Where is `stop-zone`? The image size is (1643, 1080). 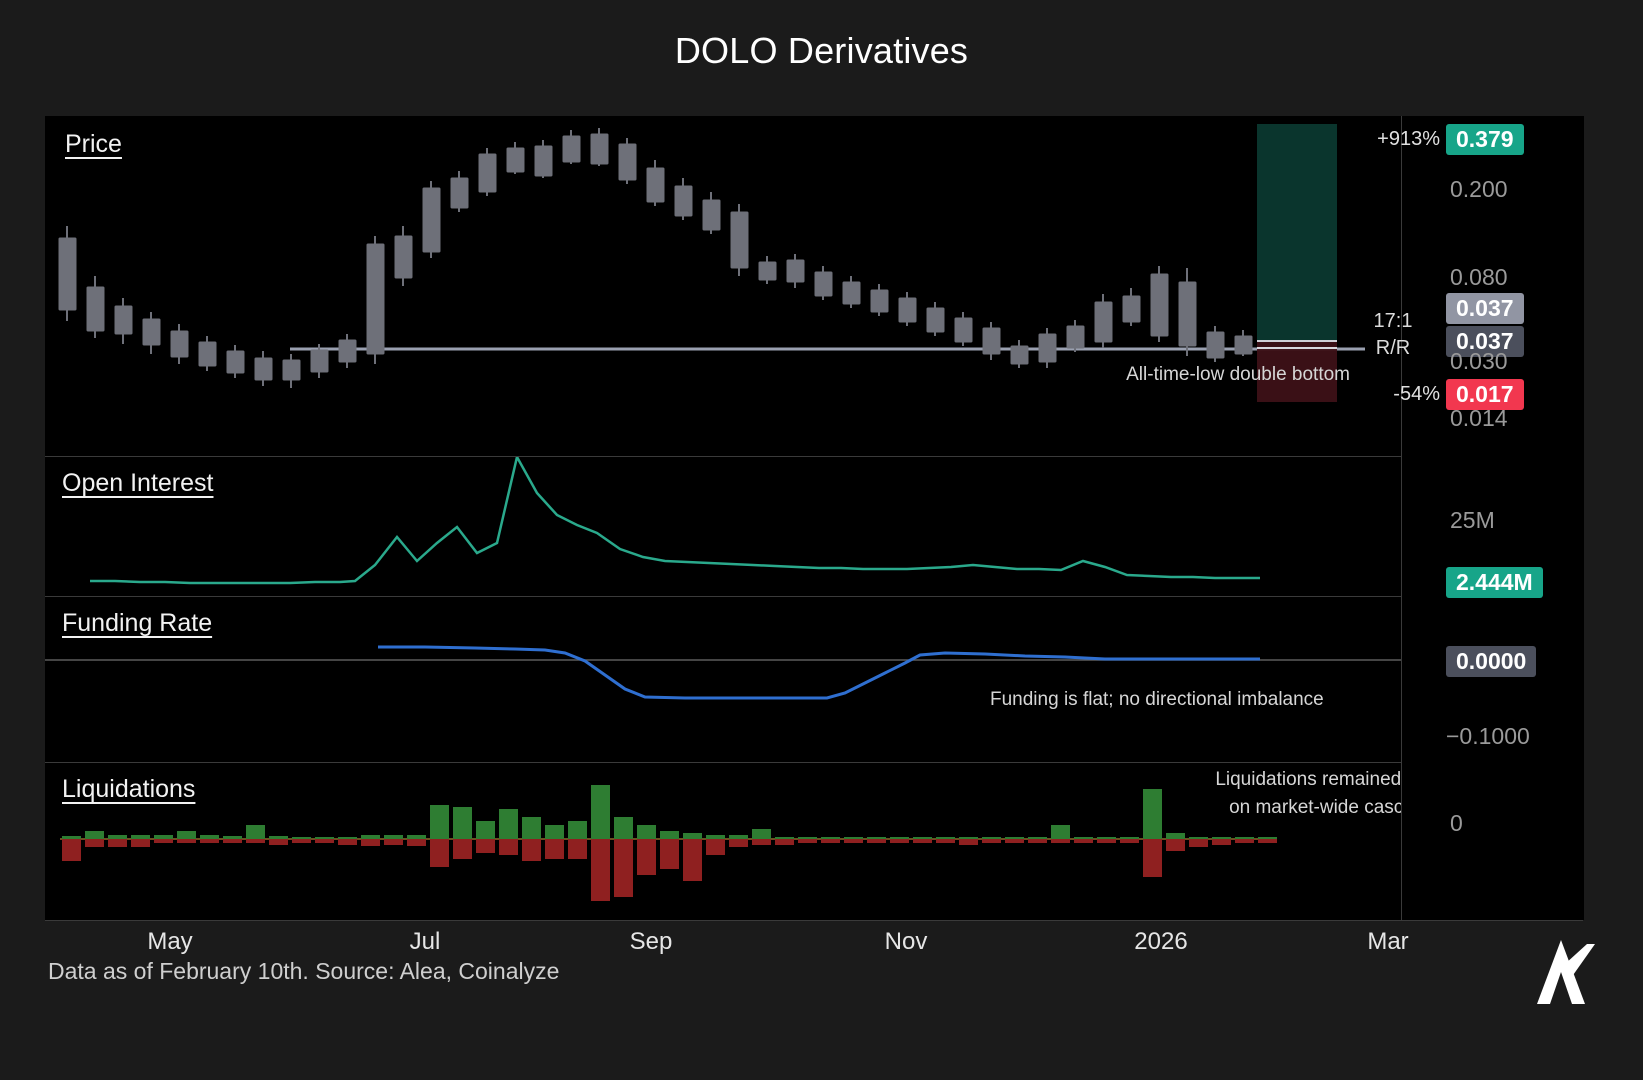 stop-zone is located at coordinates (1297, 372).